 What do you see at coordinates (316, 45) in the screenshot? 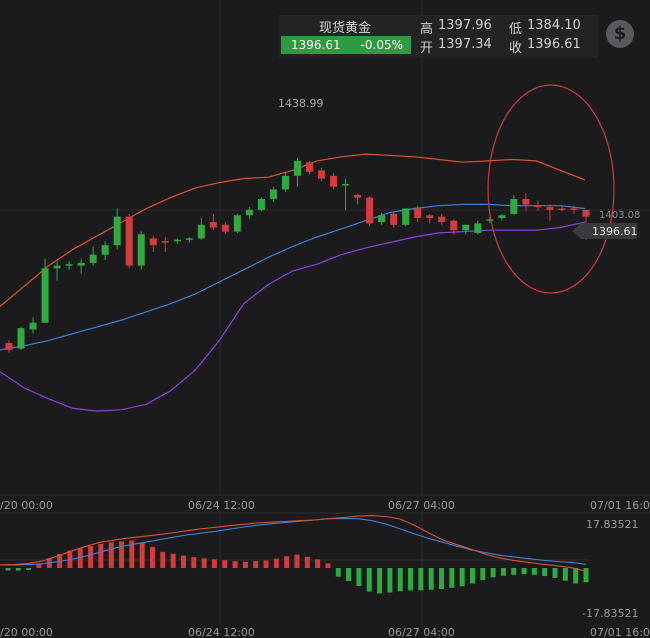
I see `current-price: 1396.61` at bounding box center [316, 45].